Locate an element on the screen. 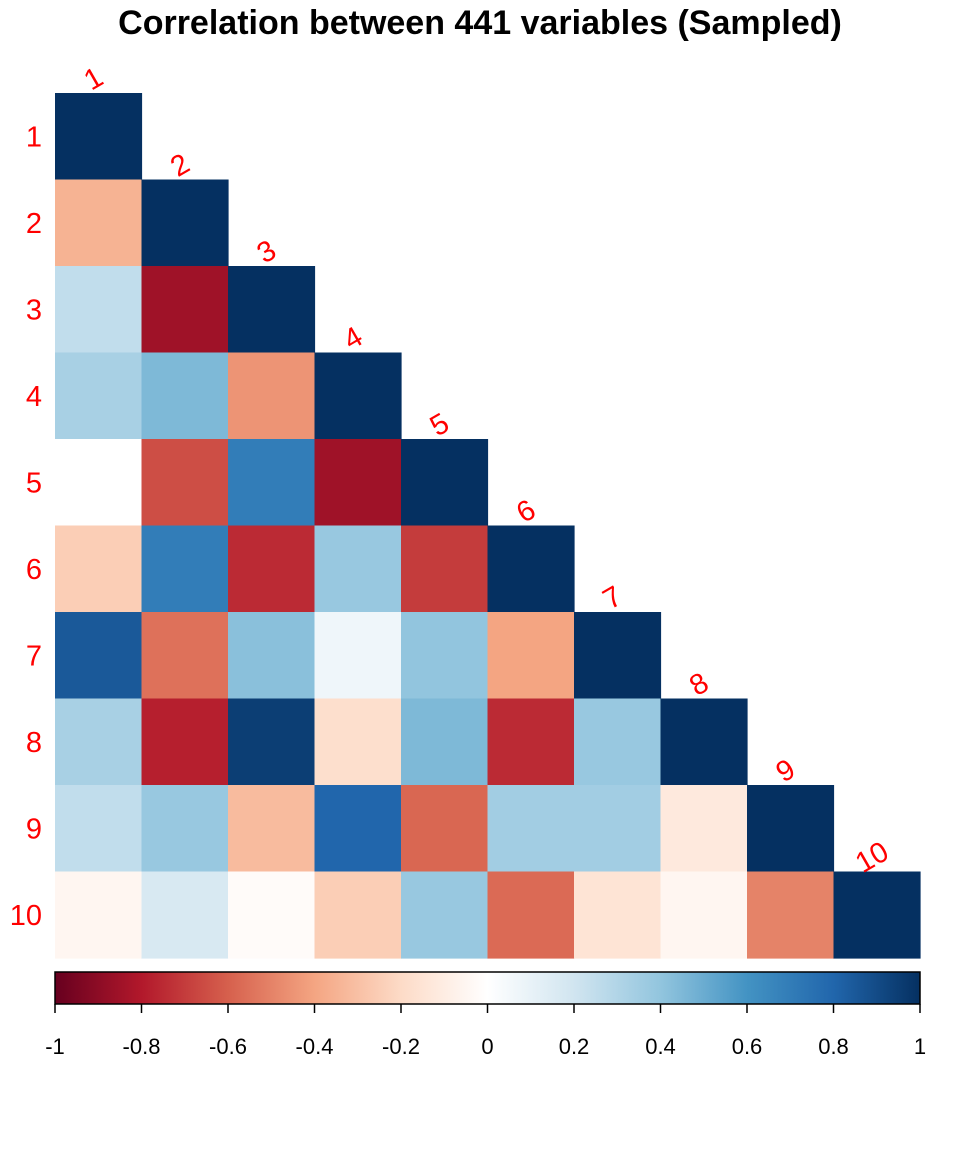  row-label: 10 is located at coordinates (26, 916).